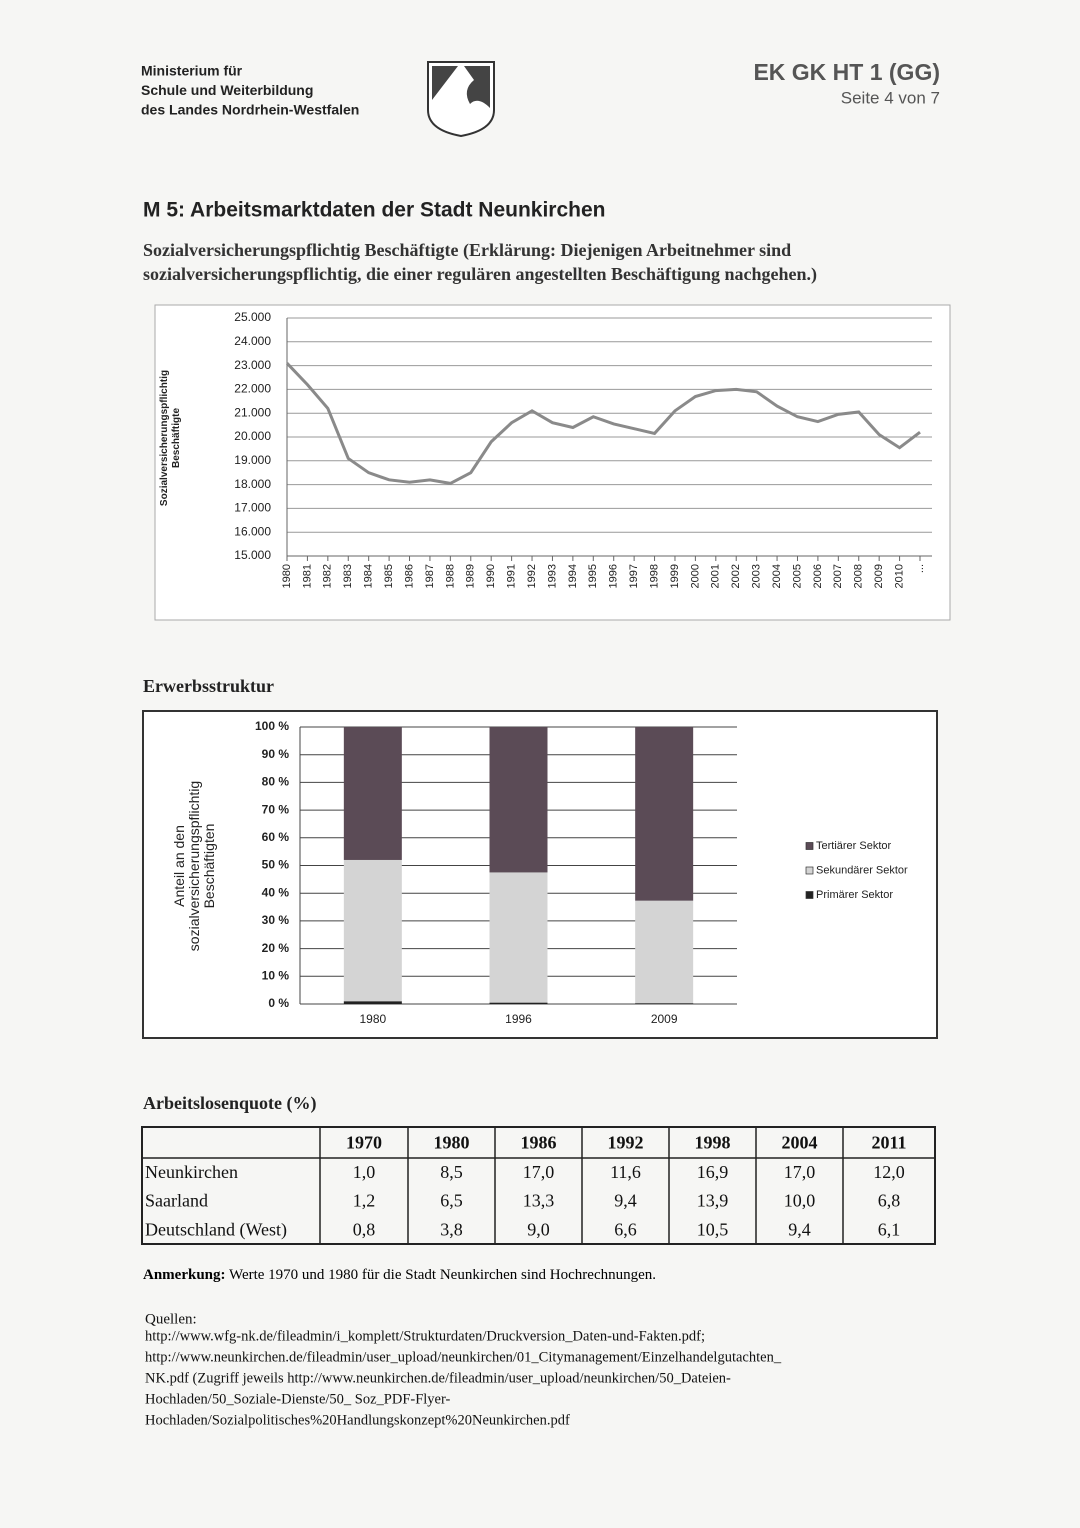 The height and width of the screenshot is (1528, 1080). I want to click on y-tick-label: 17.000, so click(252, 508).